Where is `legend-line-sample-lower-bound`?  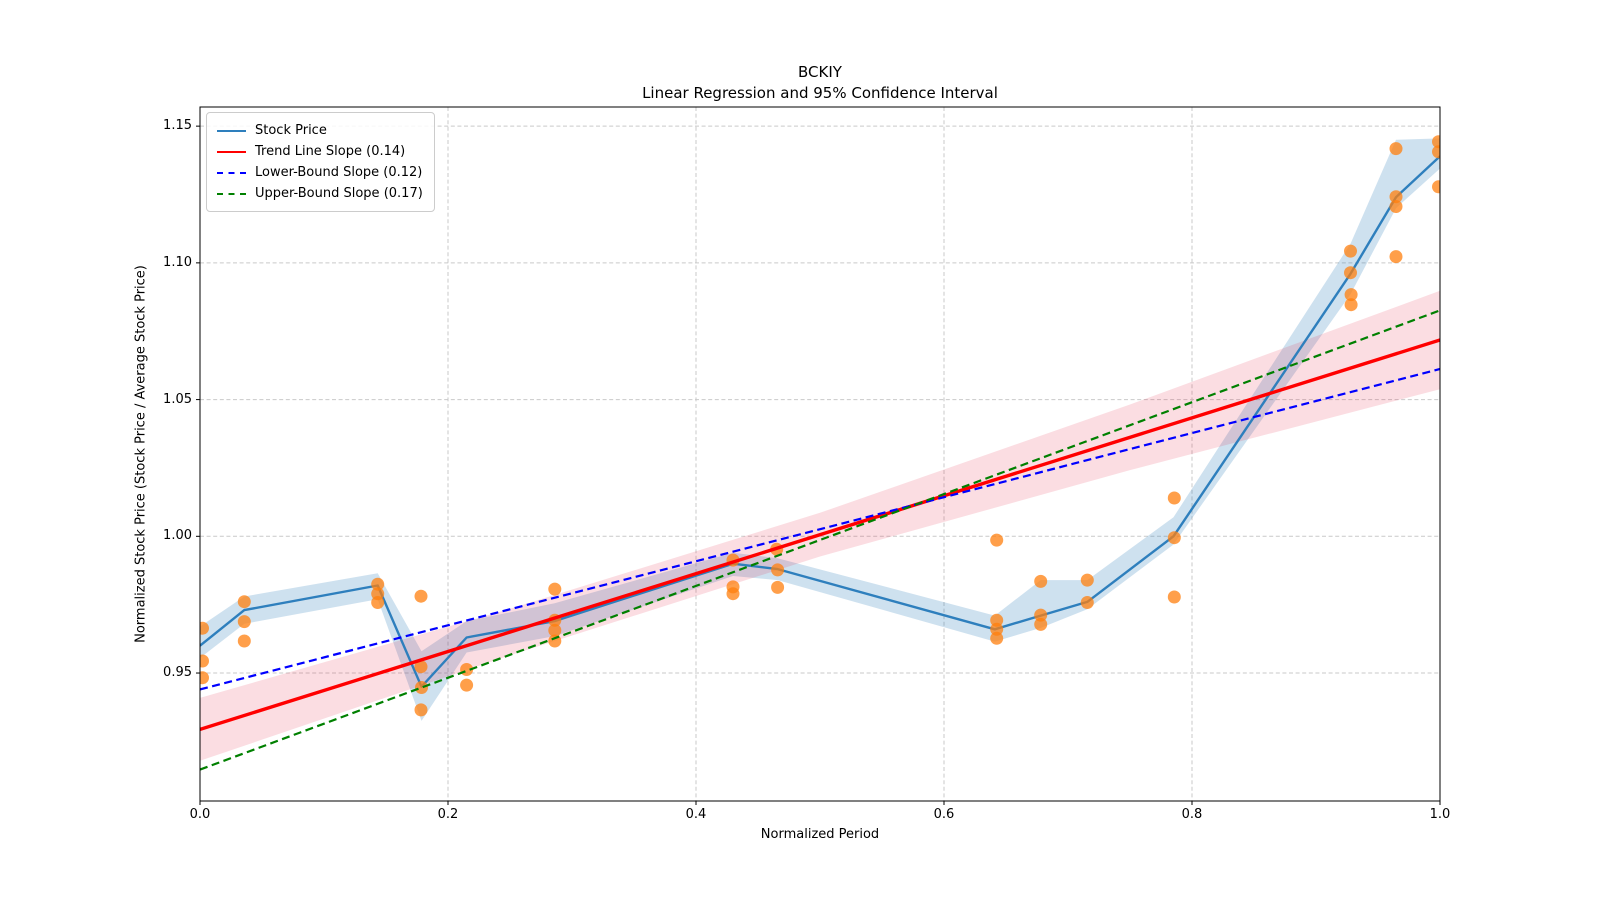 legend-line-sample-lower-bound is located at coordinates (231, 172).